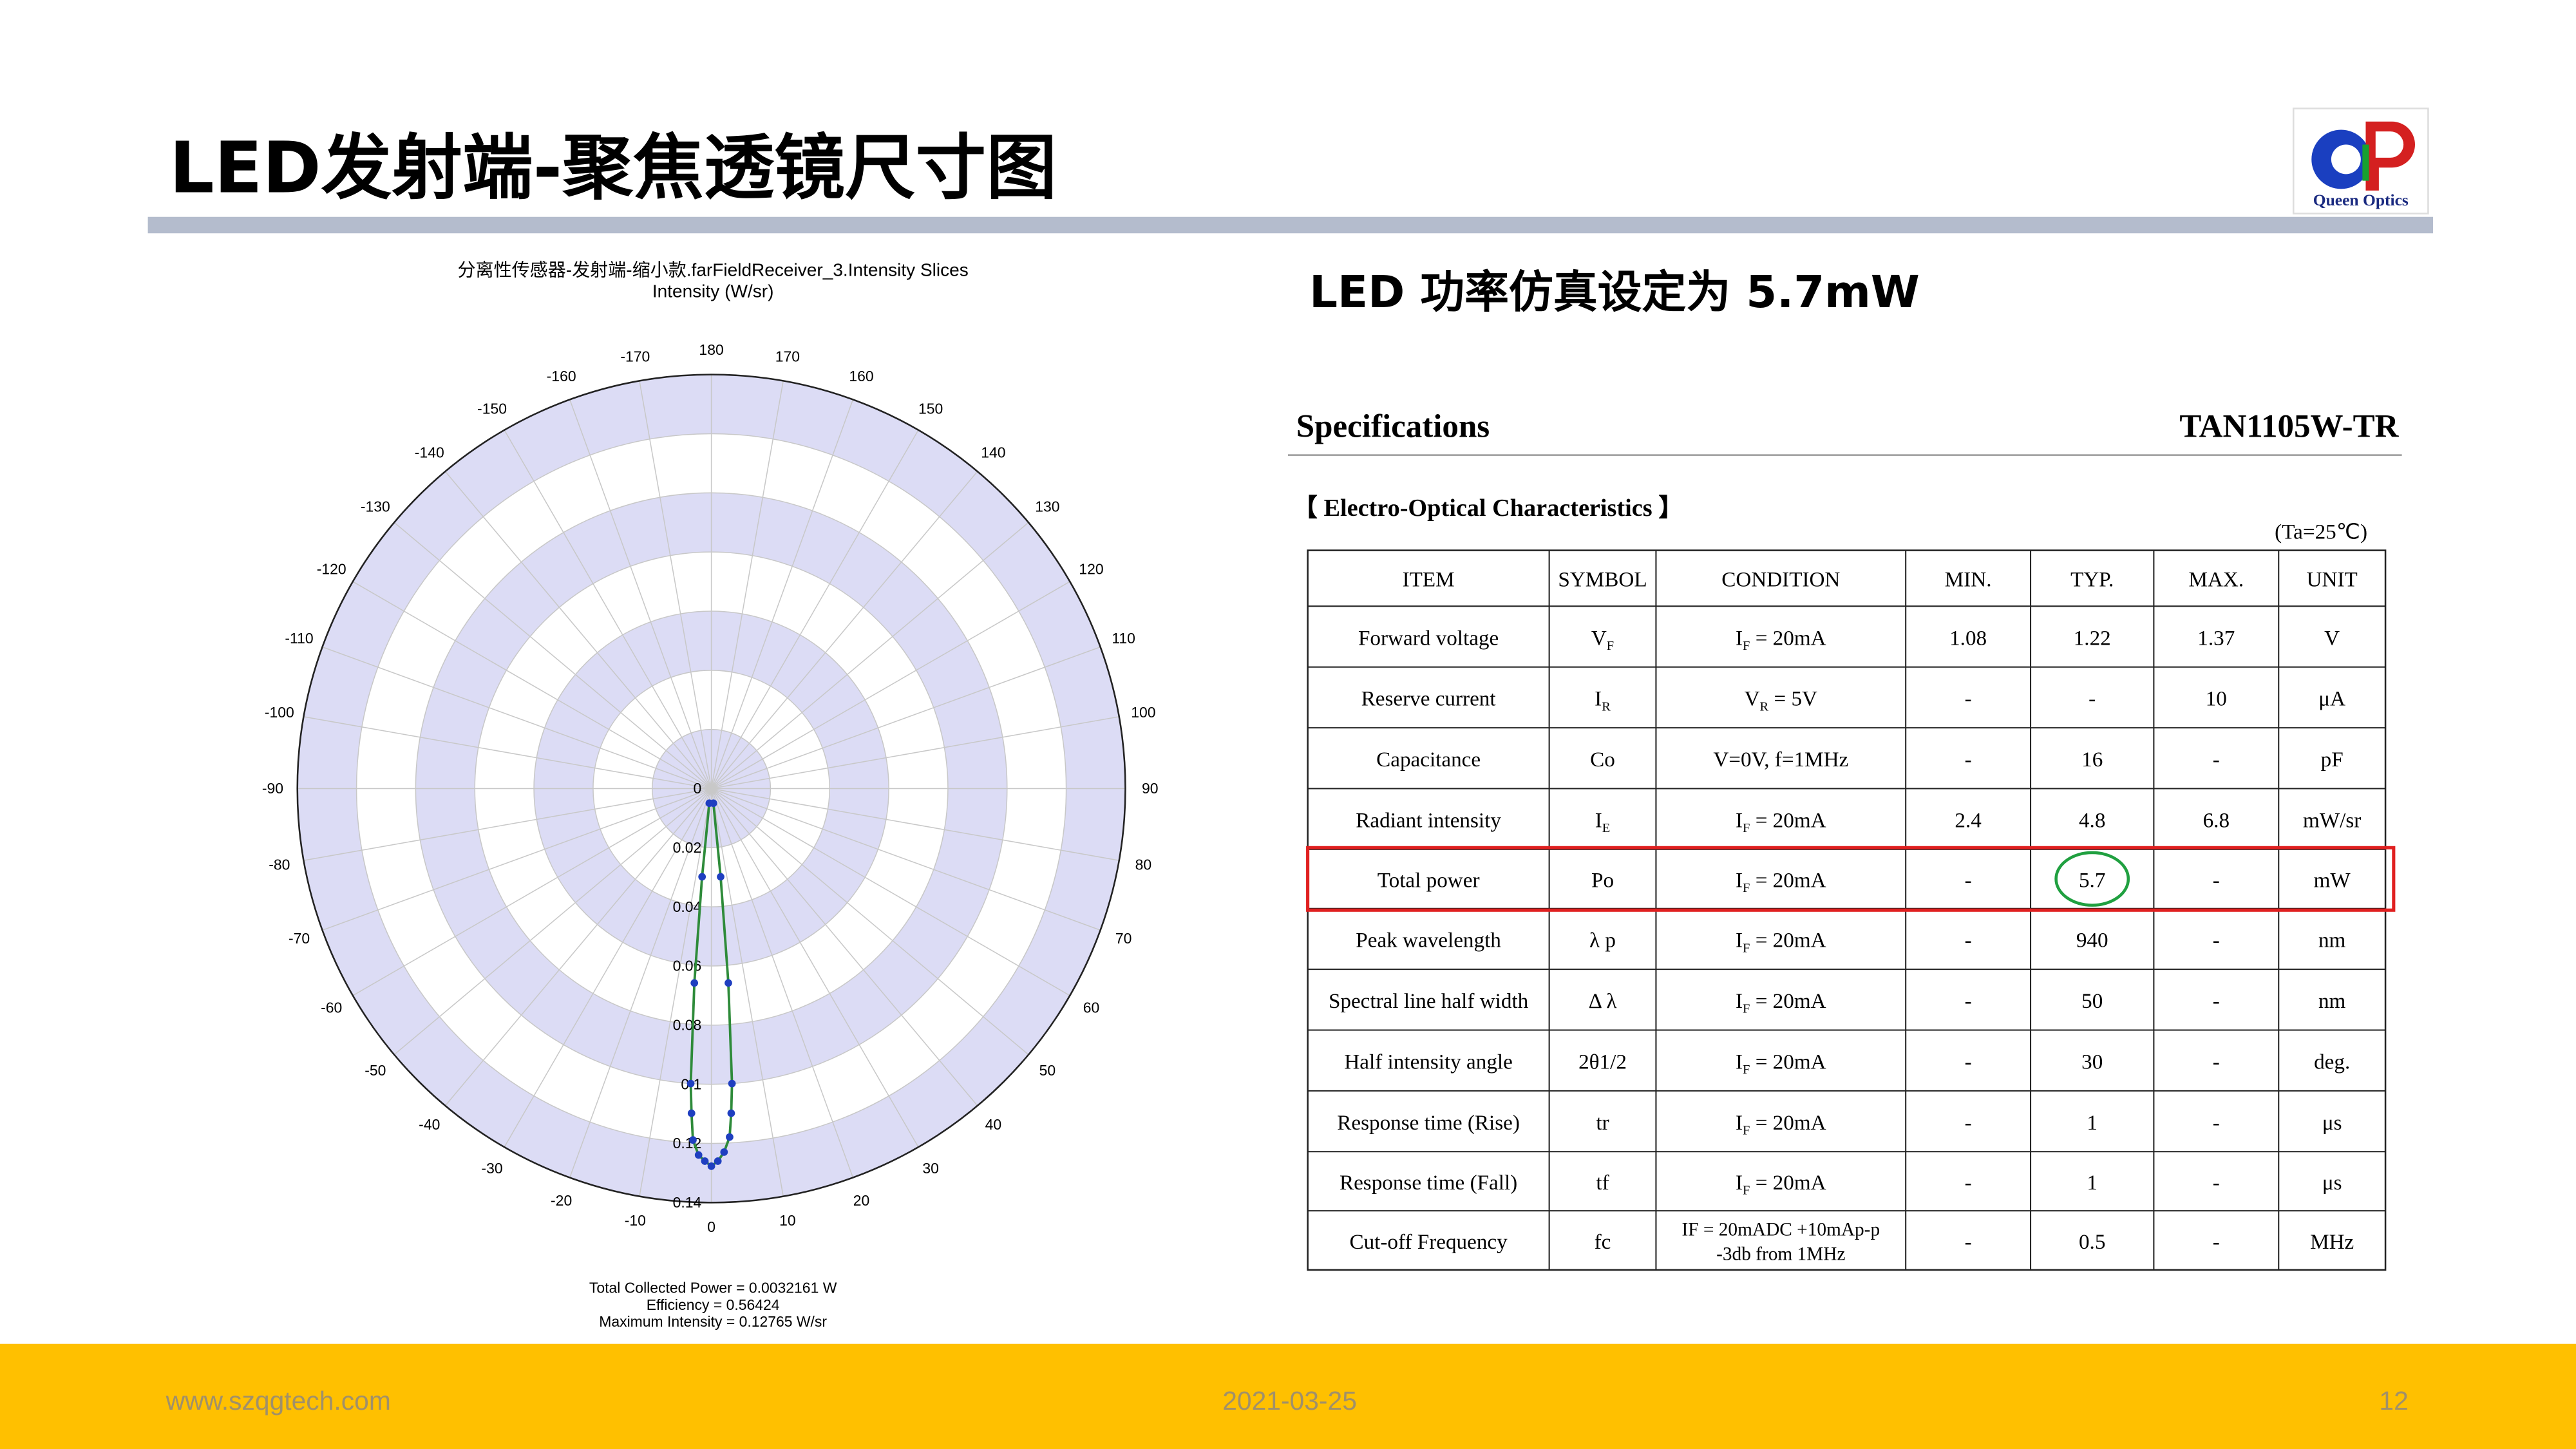  What do you see at coordinates (1428, 1183) in the screenshot?
I see `table-cell: Response time (Fall)` at bounding box center [1428, 1183].